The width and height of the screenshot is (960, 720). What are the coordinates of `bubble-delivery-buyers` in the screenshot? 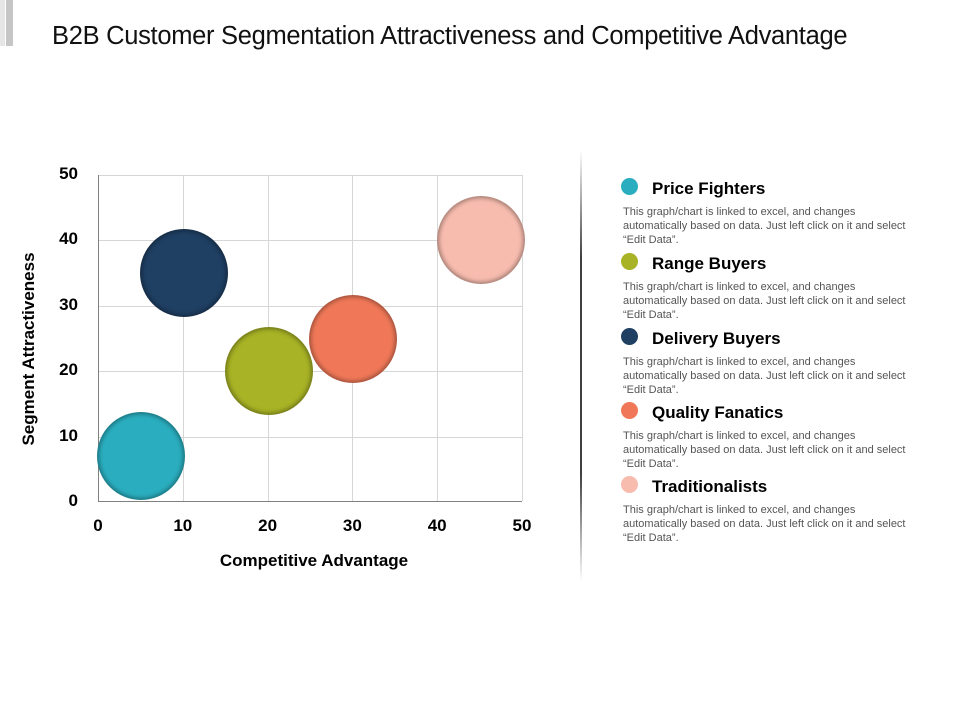 It's located at (183, 273).